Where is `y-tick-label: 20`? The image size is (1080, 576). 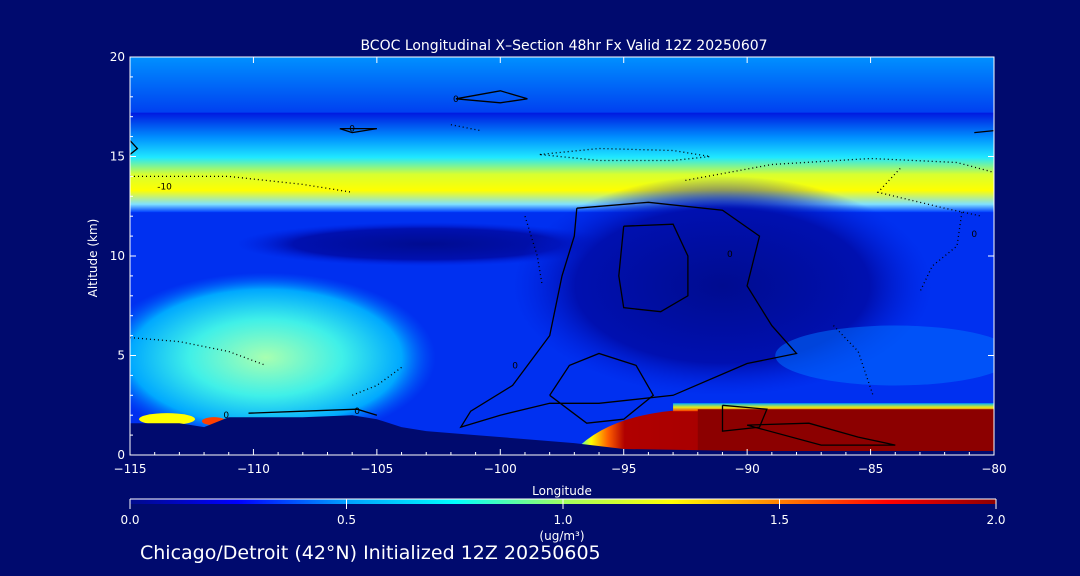 y-tick-label: 20 is located at coordinates (117, 57).